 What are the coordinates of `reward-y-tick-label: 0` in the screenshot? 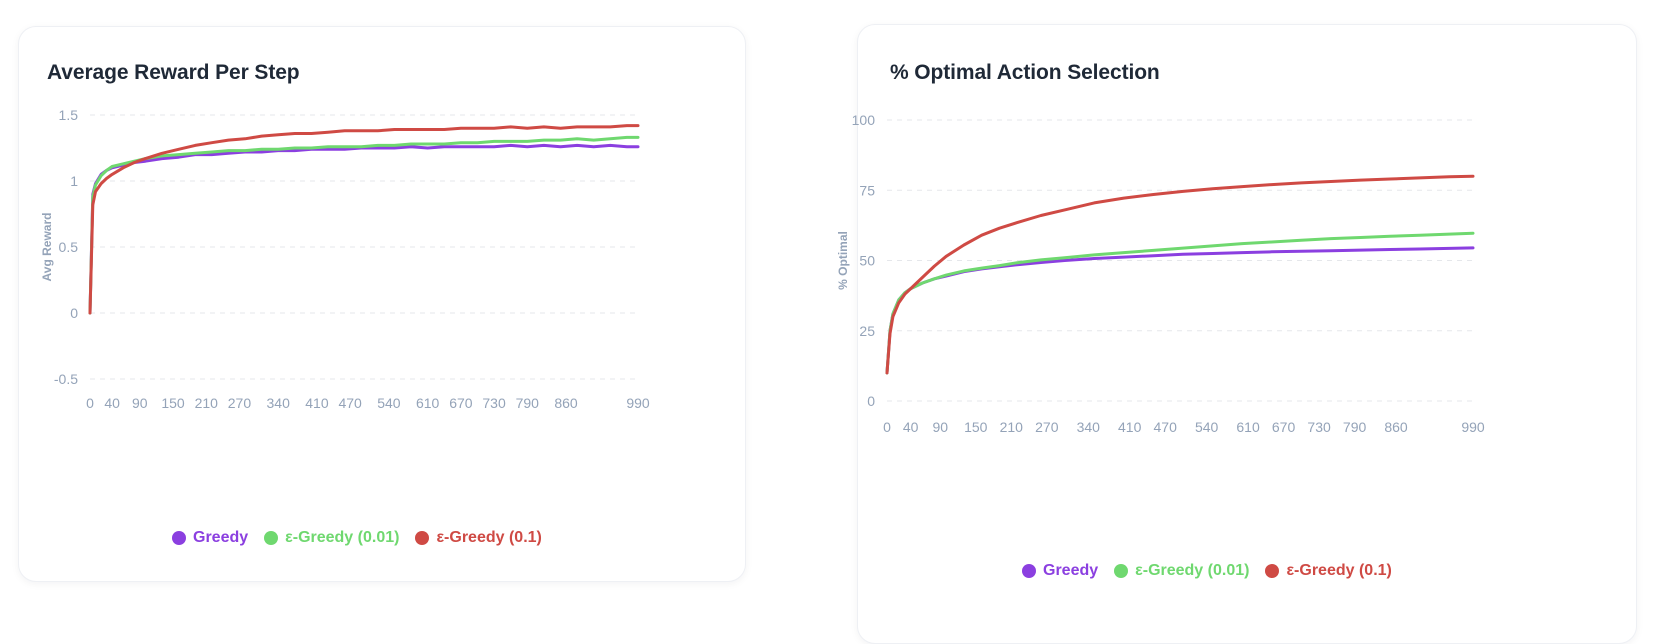 It's located at (74, 313).